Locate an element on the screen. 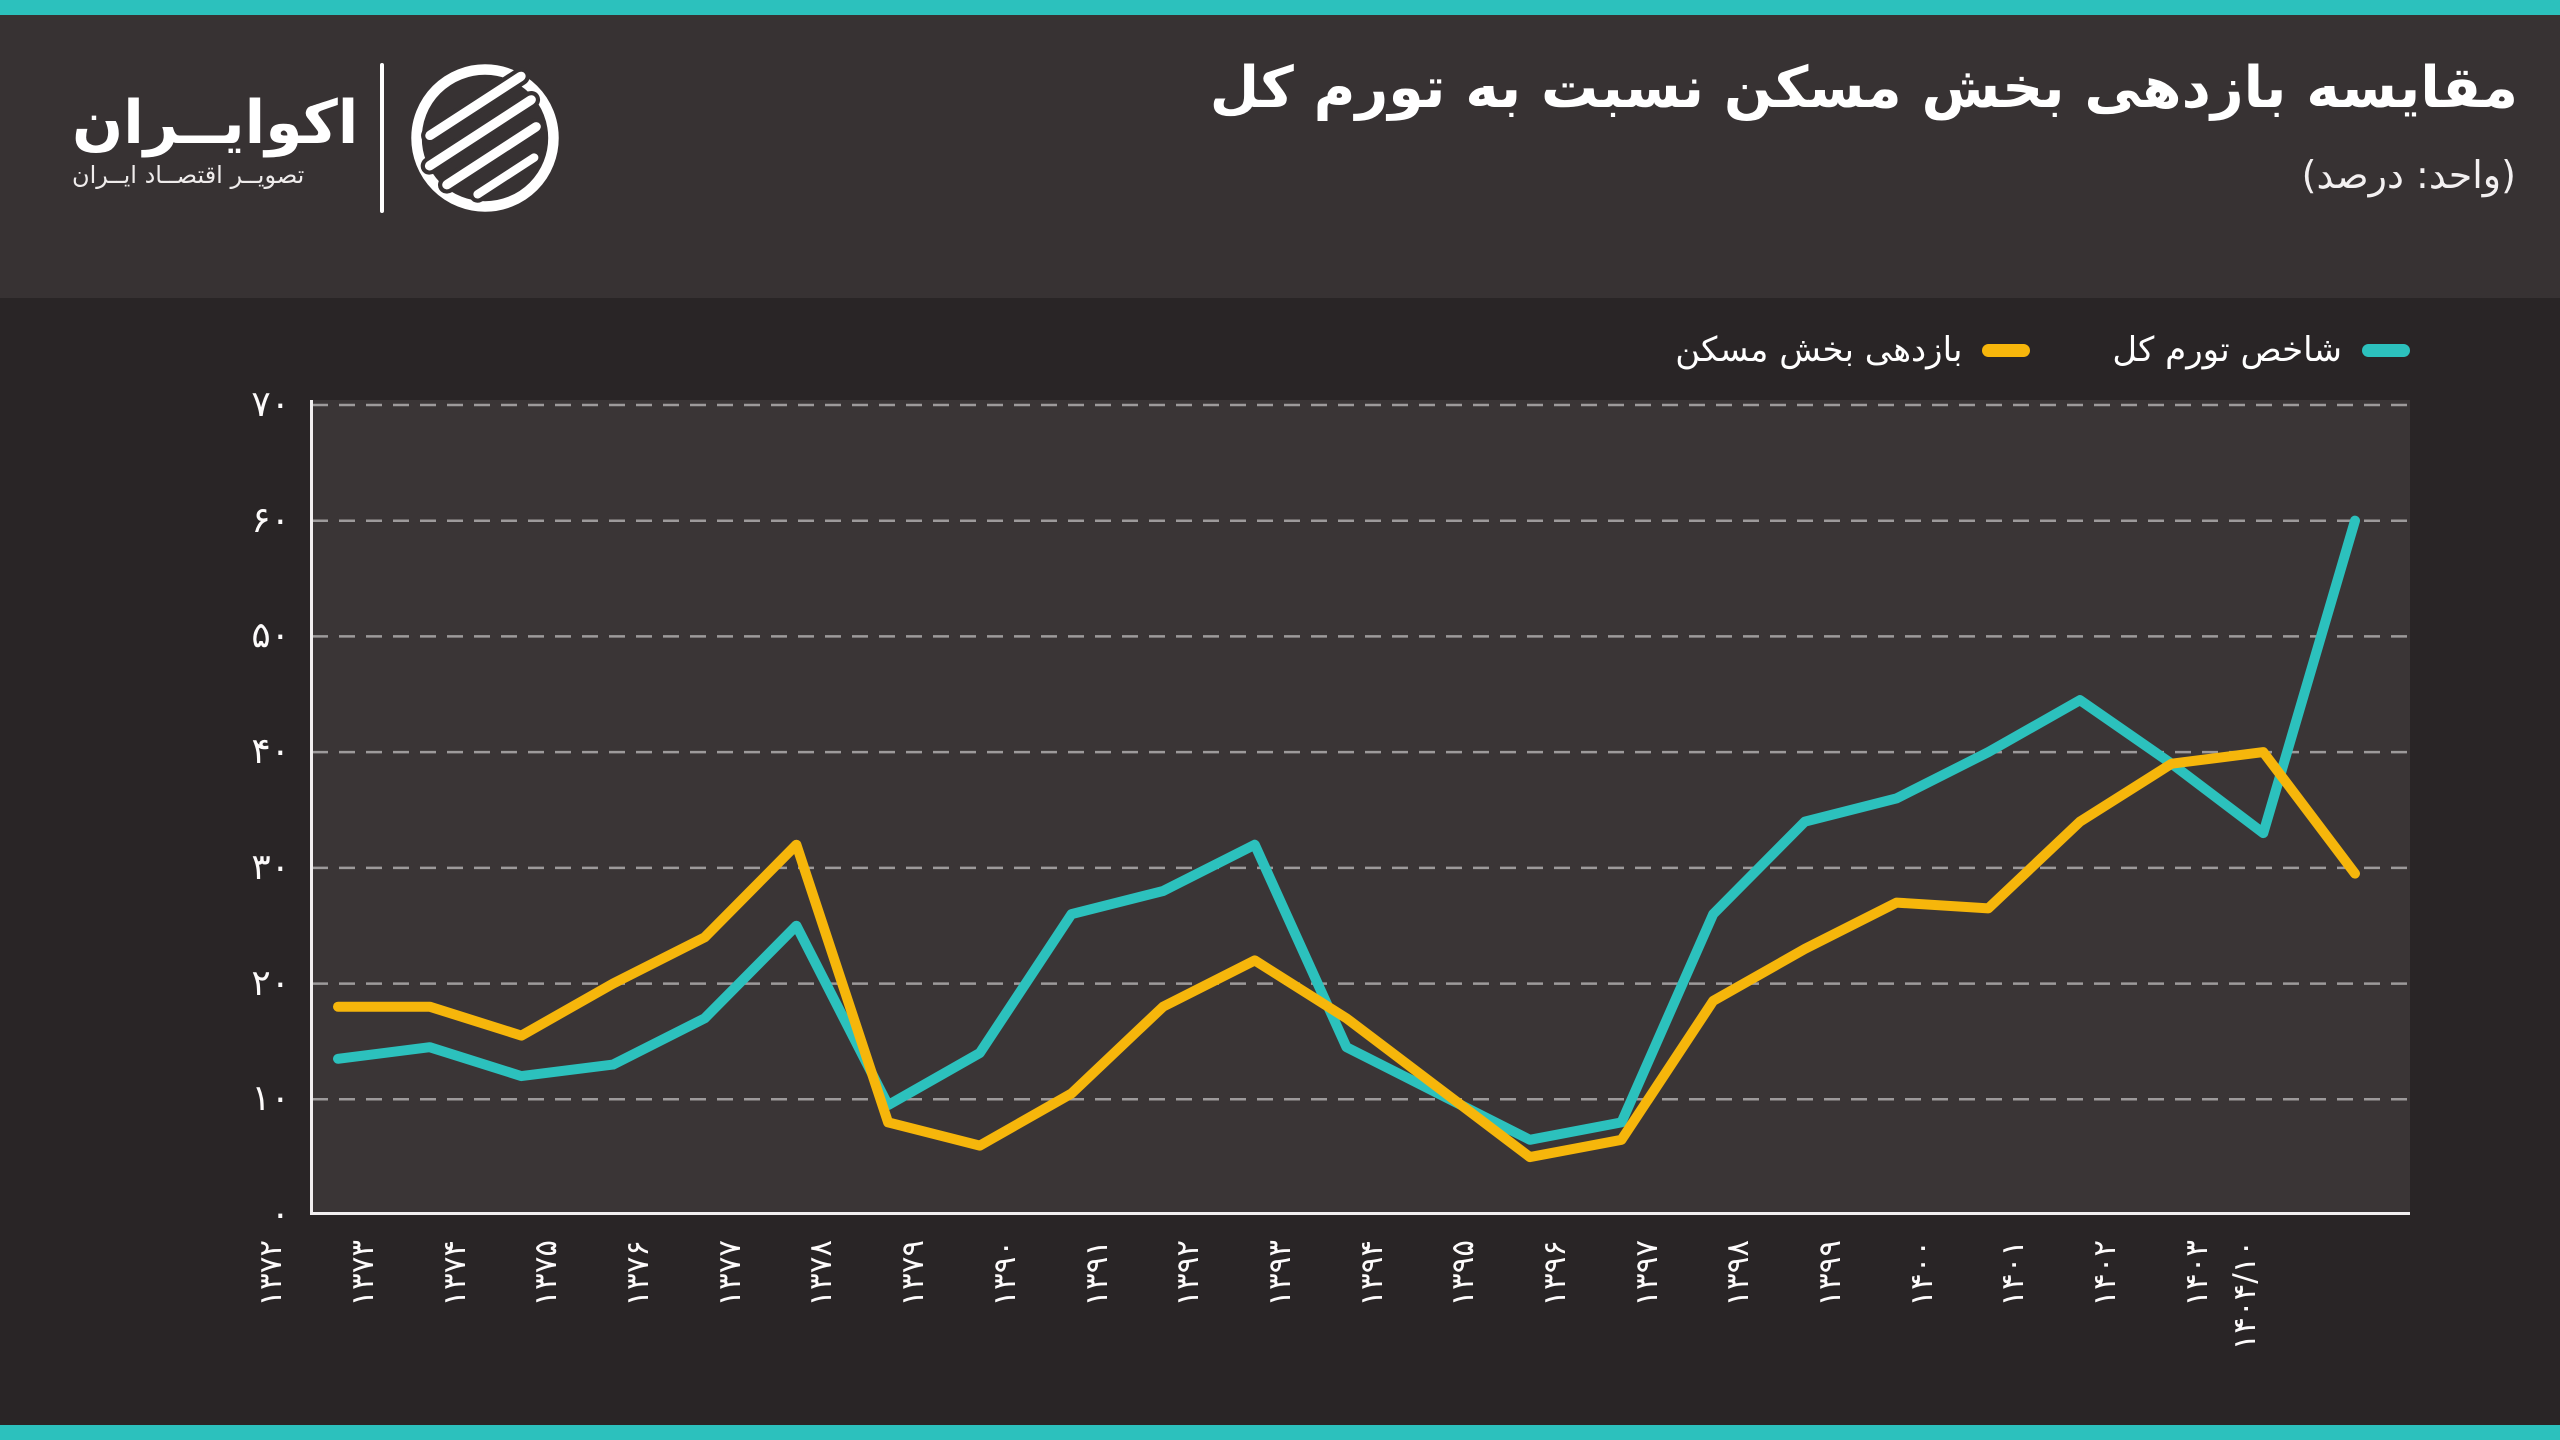 The width and height of the screenshot is (2560, 1440). y-axis-label: ۷۰ is located at coordinates (270, 404).